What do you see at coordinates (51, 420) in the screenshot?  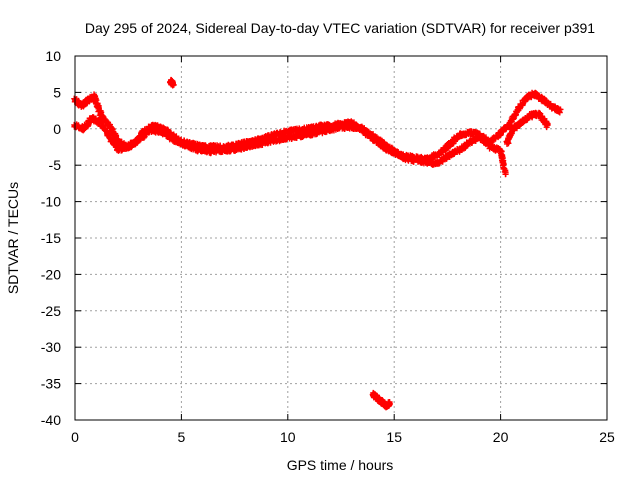 I see `y-tick-label: -40` at bounding box center [51, 420].